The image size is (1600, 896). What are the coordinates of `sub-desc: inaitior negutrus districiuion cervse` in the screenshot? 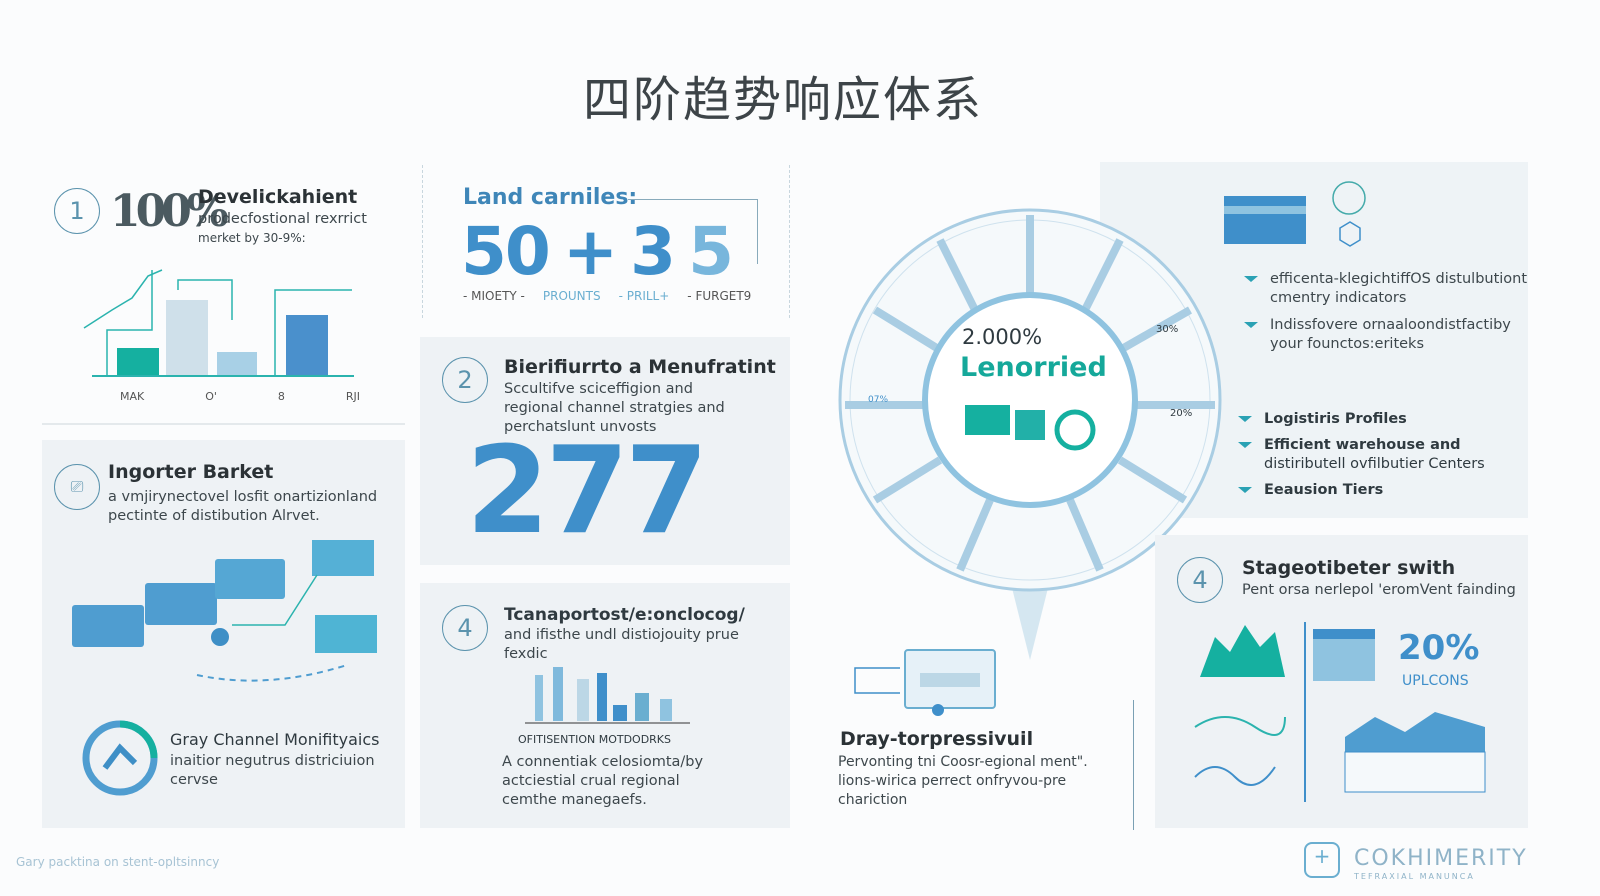 It's located at (272, 770).